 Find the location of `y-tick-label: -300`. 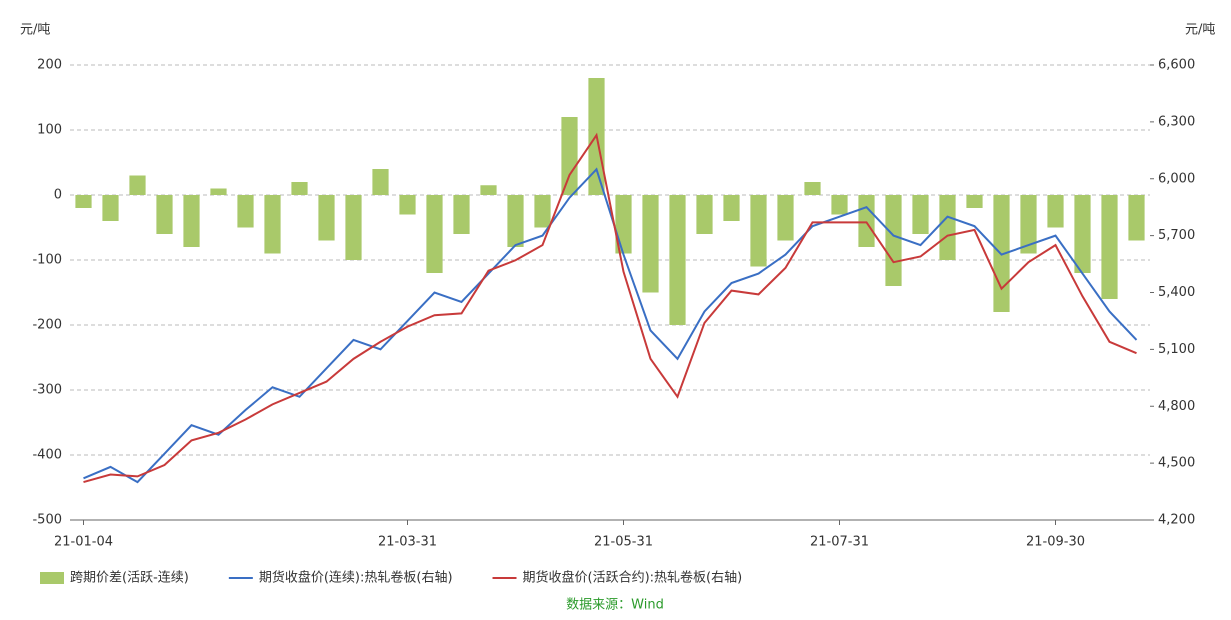

y-tick-label: -300 is located at coordinates (47, 390).